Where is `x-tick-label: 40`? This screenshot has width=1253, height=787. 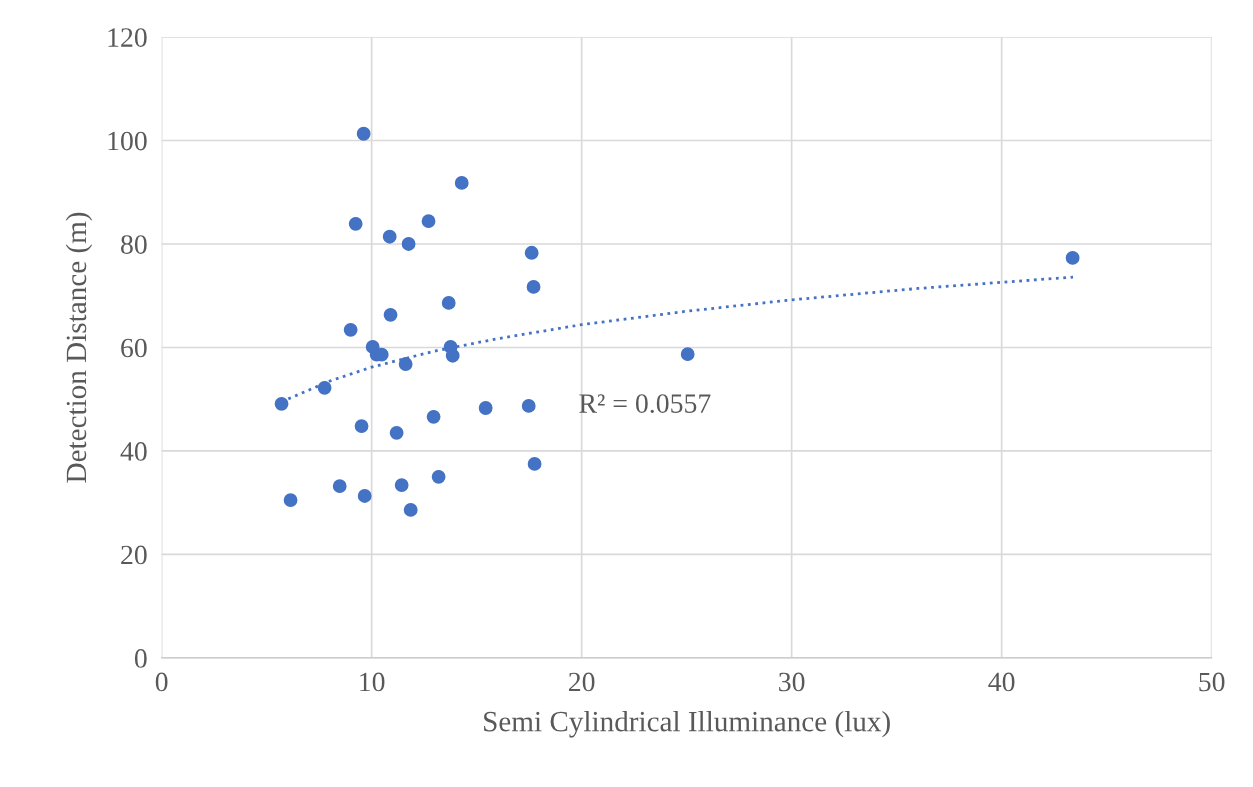 x-tick-label: 40 is located at coordinates (1001, 682).